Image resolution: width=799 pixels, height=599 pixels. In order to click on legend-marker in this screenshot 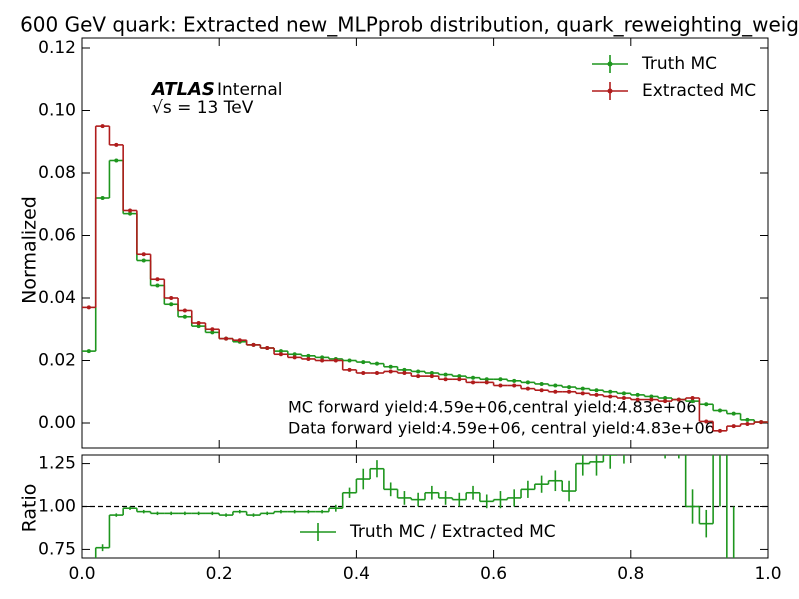, I will do `click(610, 64)`.